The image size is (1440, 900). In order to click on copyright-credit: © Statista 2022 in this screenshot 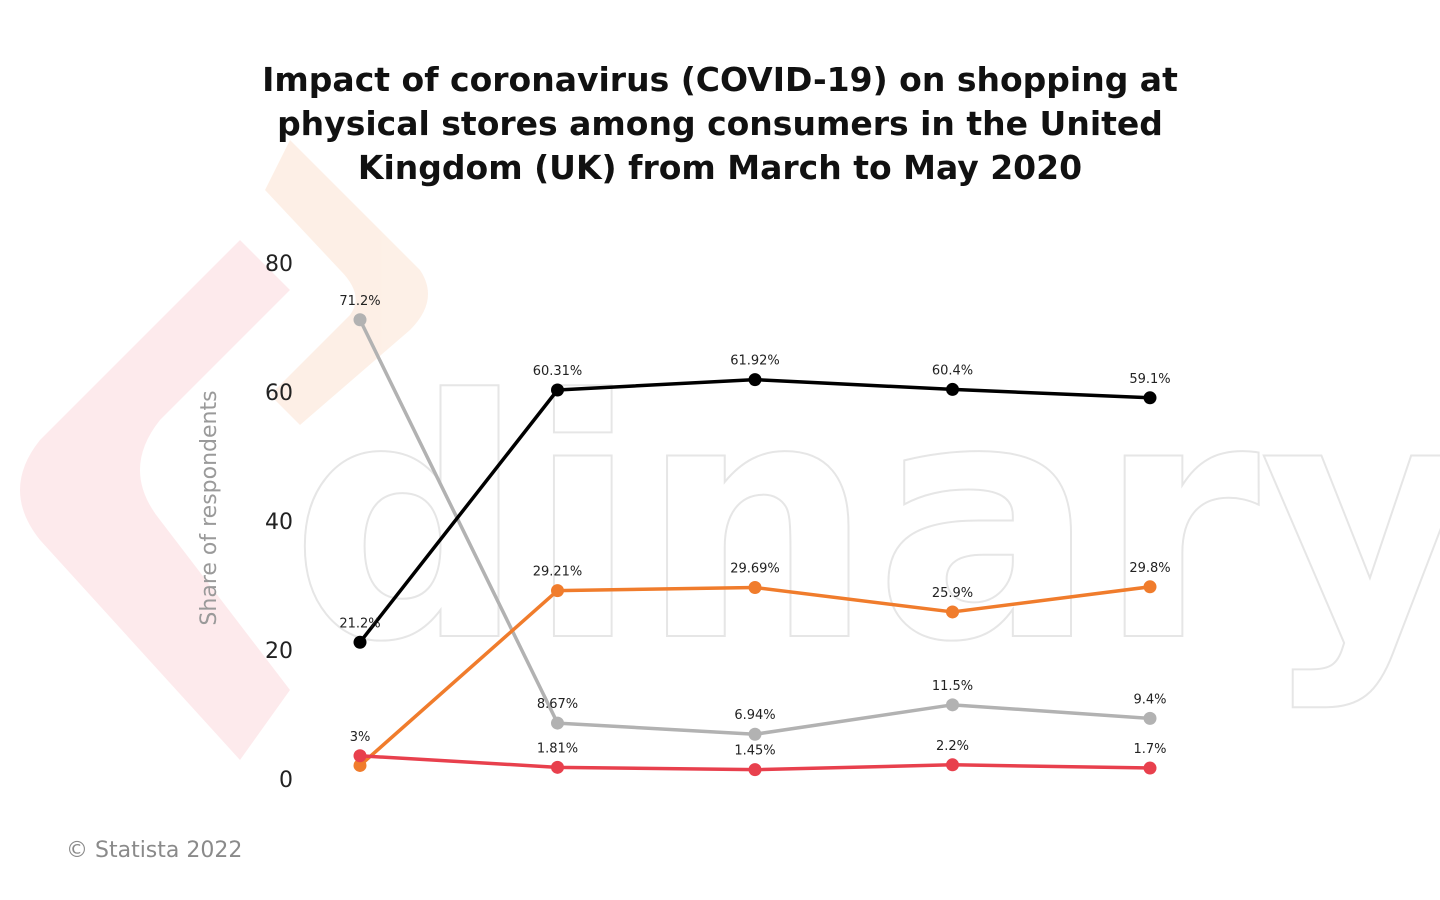, I will do `click(154, 850)`.